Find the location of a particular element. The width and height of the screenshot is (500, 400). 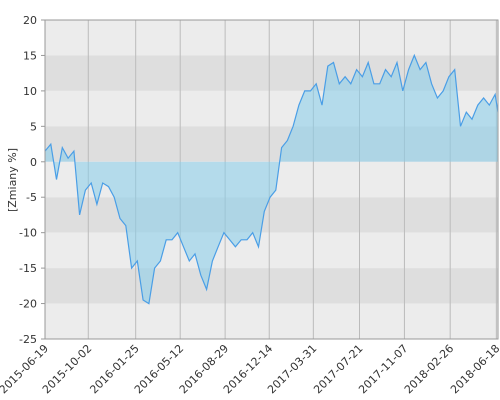

y-tick-label: 0 is located at coordinates (33, 162).